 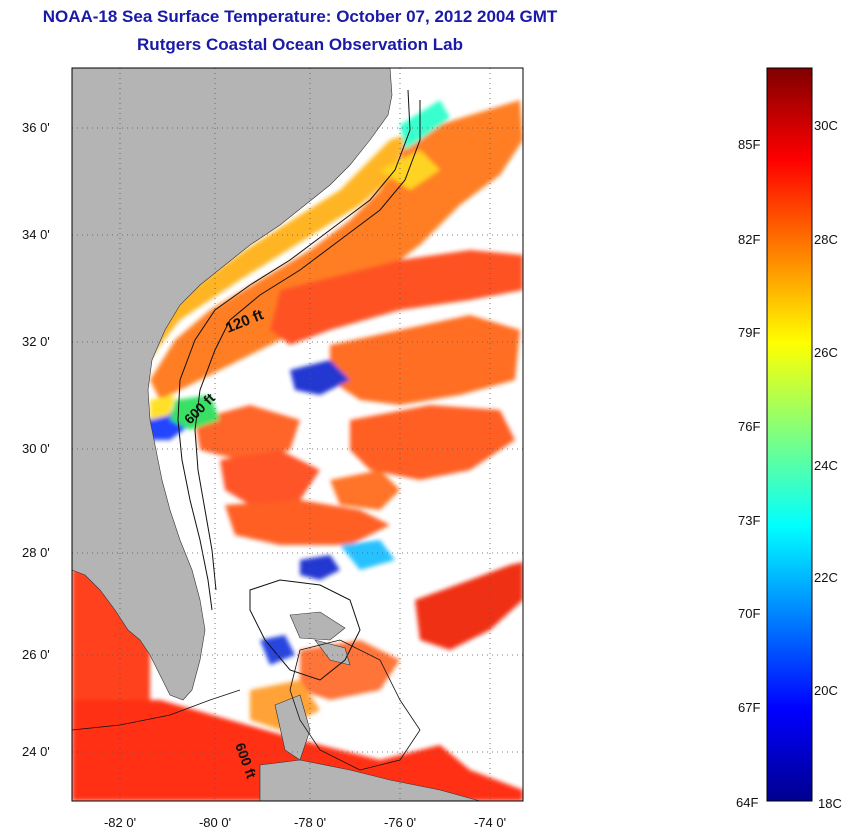 What do you see at coordinates (300, 44) in the screenshot?
I see `map-subtitle: Rutgers Coastal Ocean Observation Lab` at bounding box center [300, 44].